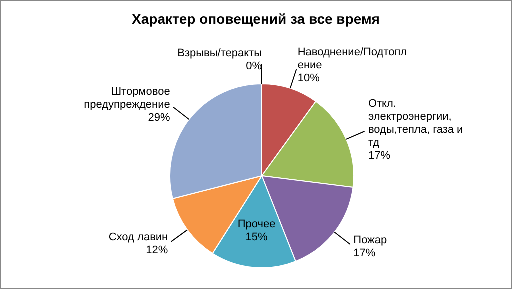 This screenshot has width=512, height=289. I want to click on chart-title: Характер оповещений за все время, so click(256, 19).